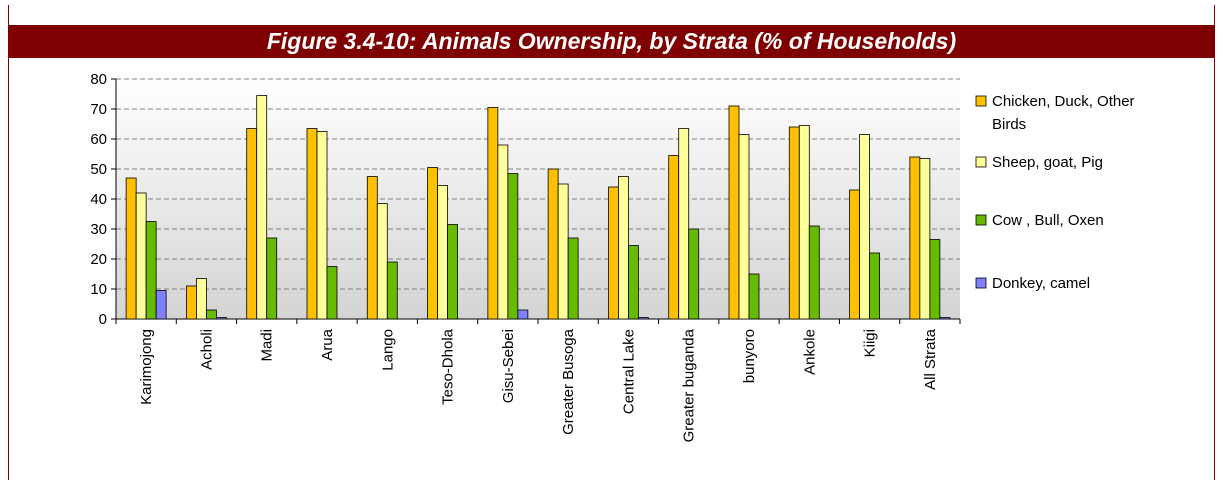 The image size is (1223, 480). I want to click on x-tick-label: Central Lake, so click(628, 371).